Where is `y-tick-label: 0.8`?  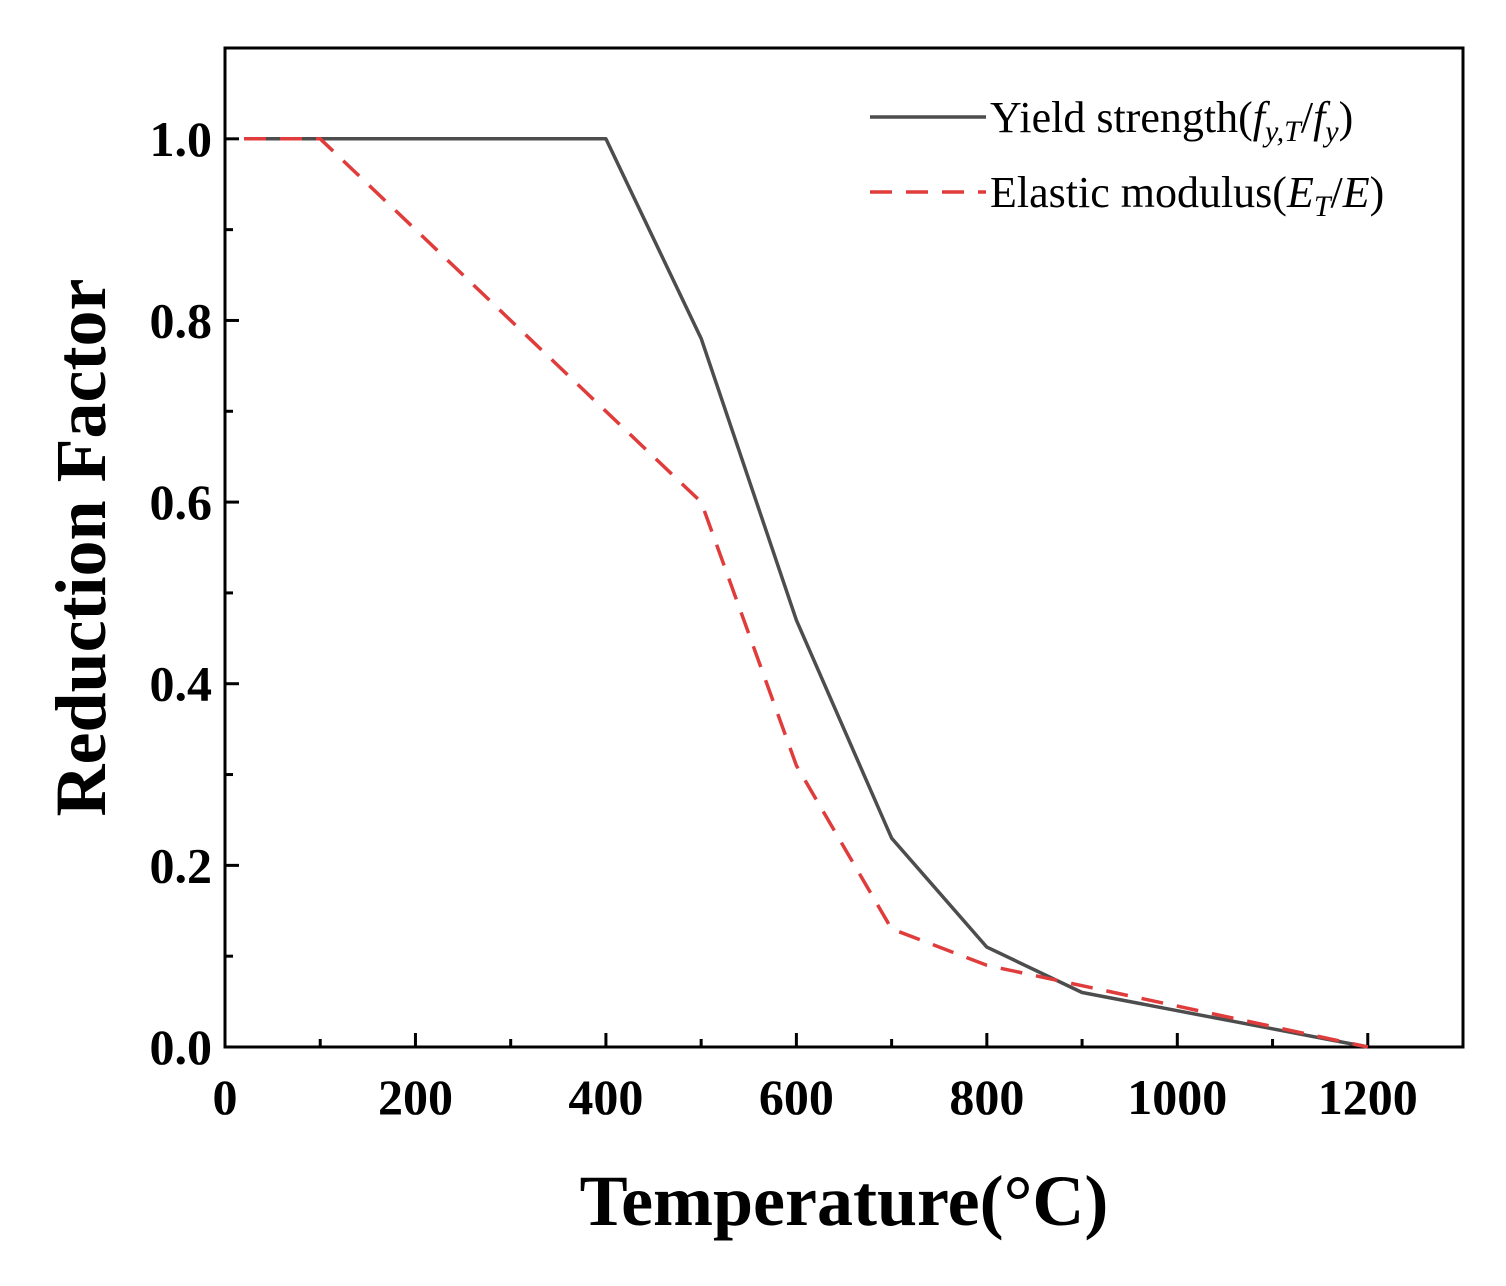
y-tick-label: 0.8 is located at coordinates (181, 320).